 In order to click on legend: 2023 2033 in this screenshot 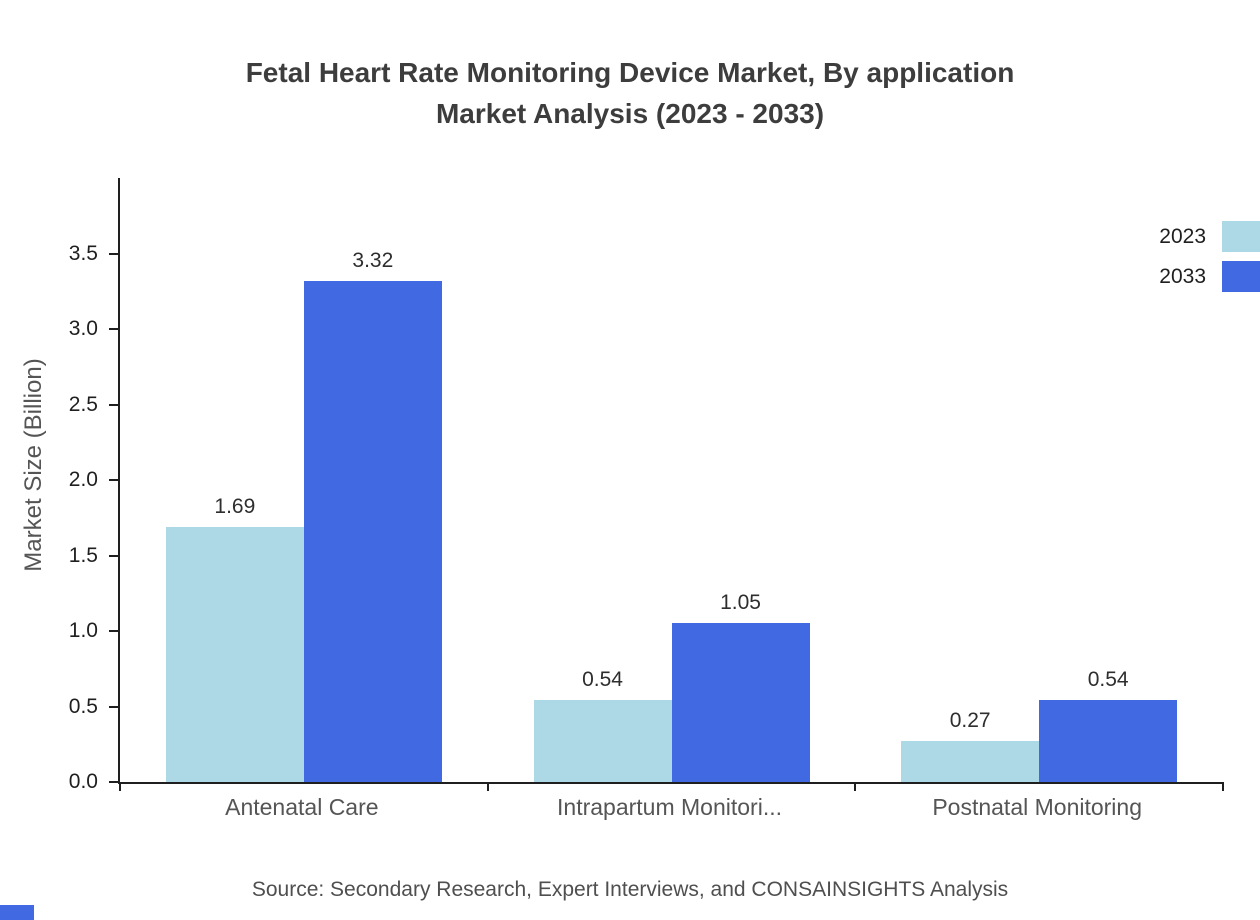, I will do `click(1209, 256)`.